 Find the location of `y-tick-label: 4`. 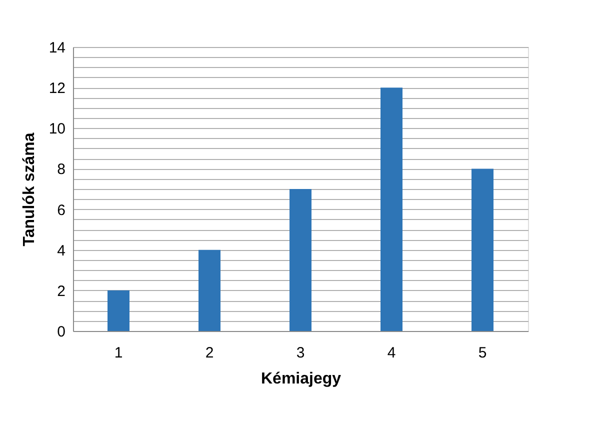

y-tick-label: 4 is located at coordinates (61, 251).